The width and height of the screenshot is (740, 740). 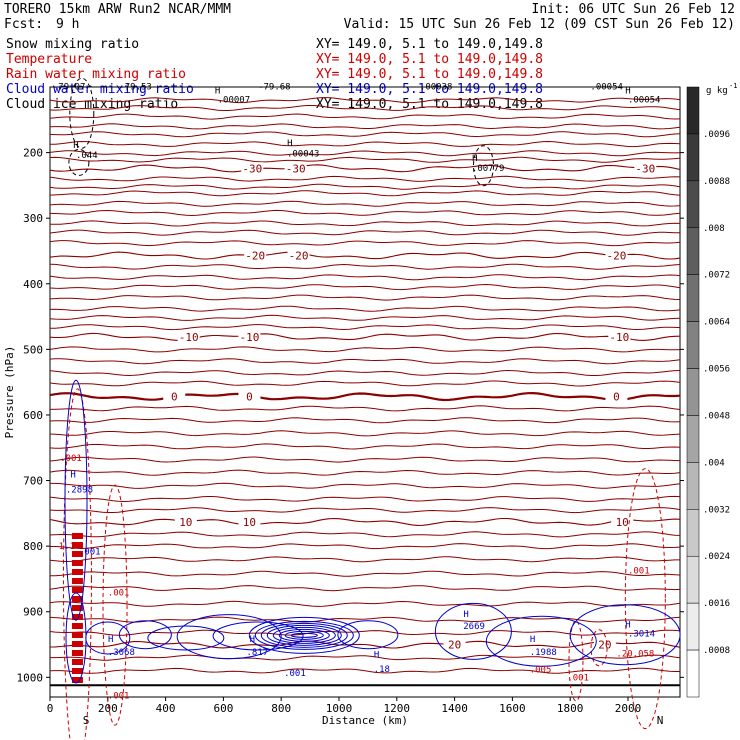 What do you see at coordinates (716, 557) in the screenshot?
I see `colorbar-label: .0024` at bounding box center [716, 557].